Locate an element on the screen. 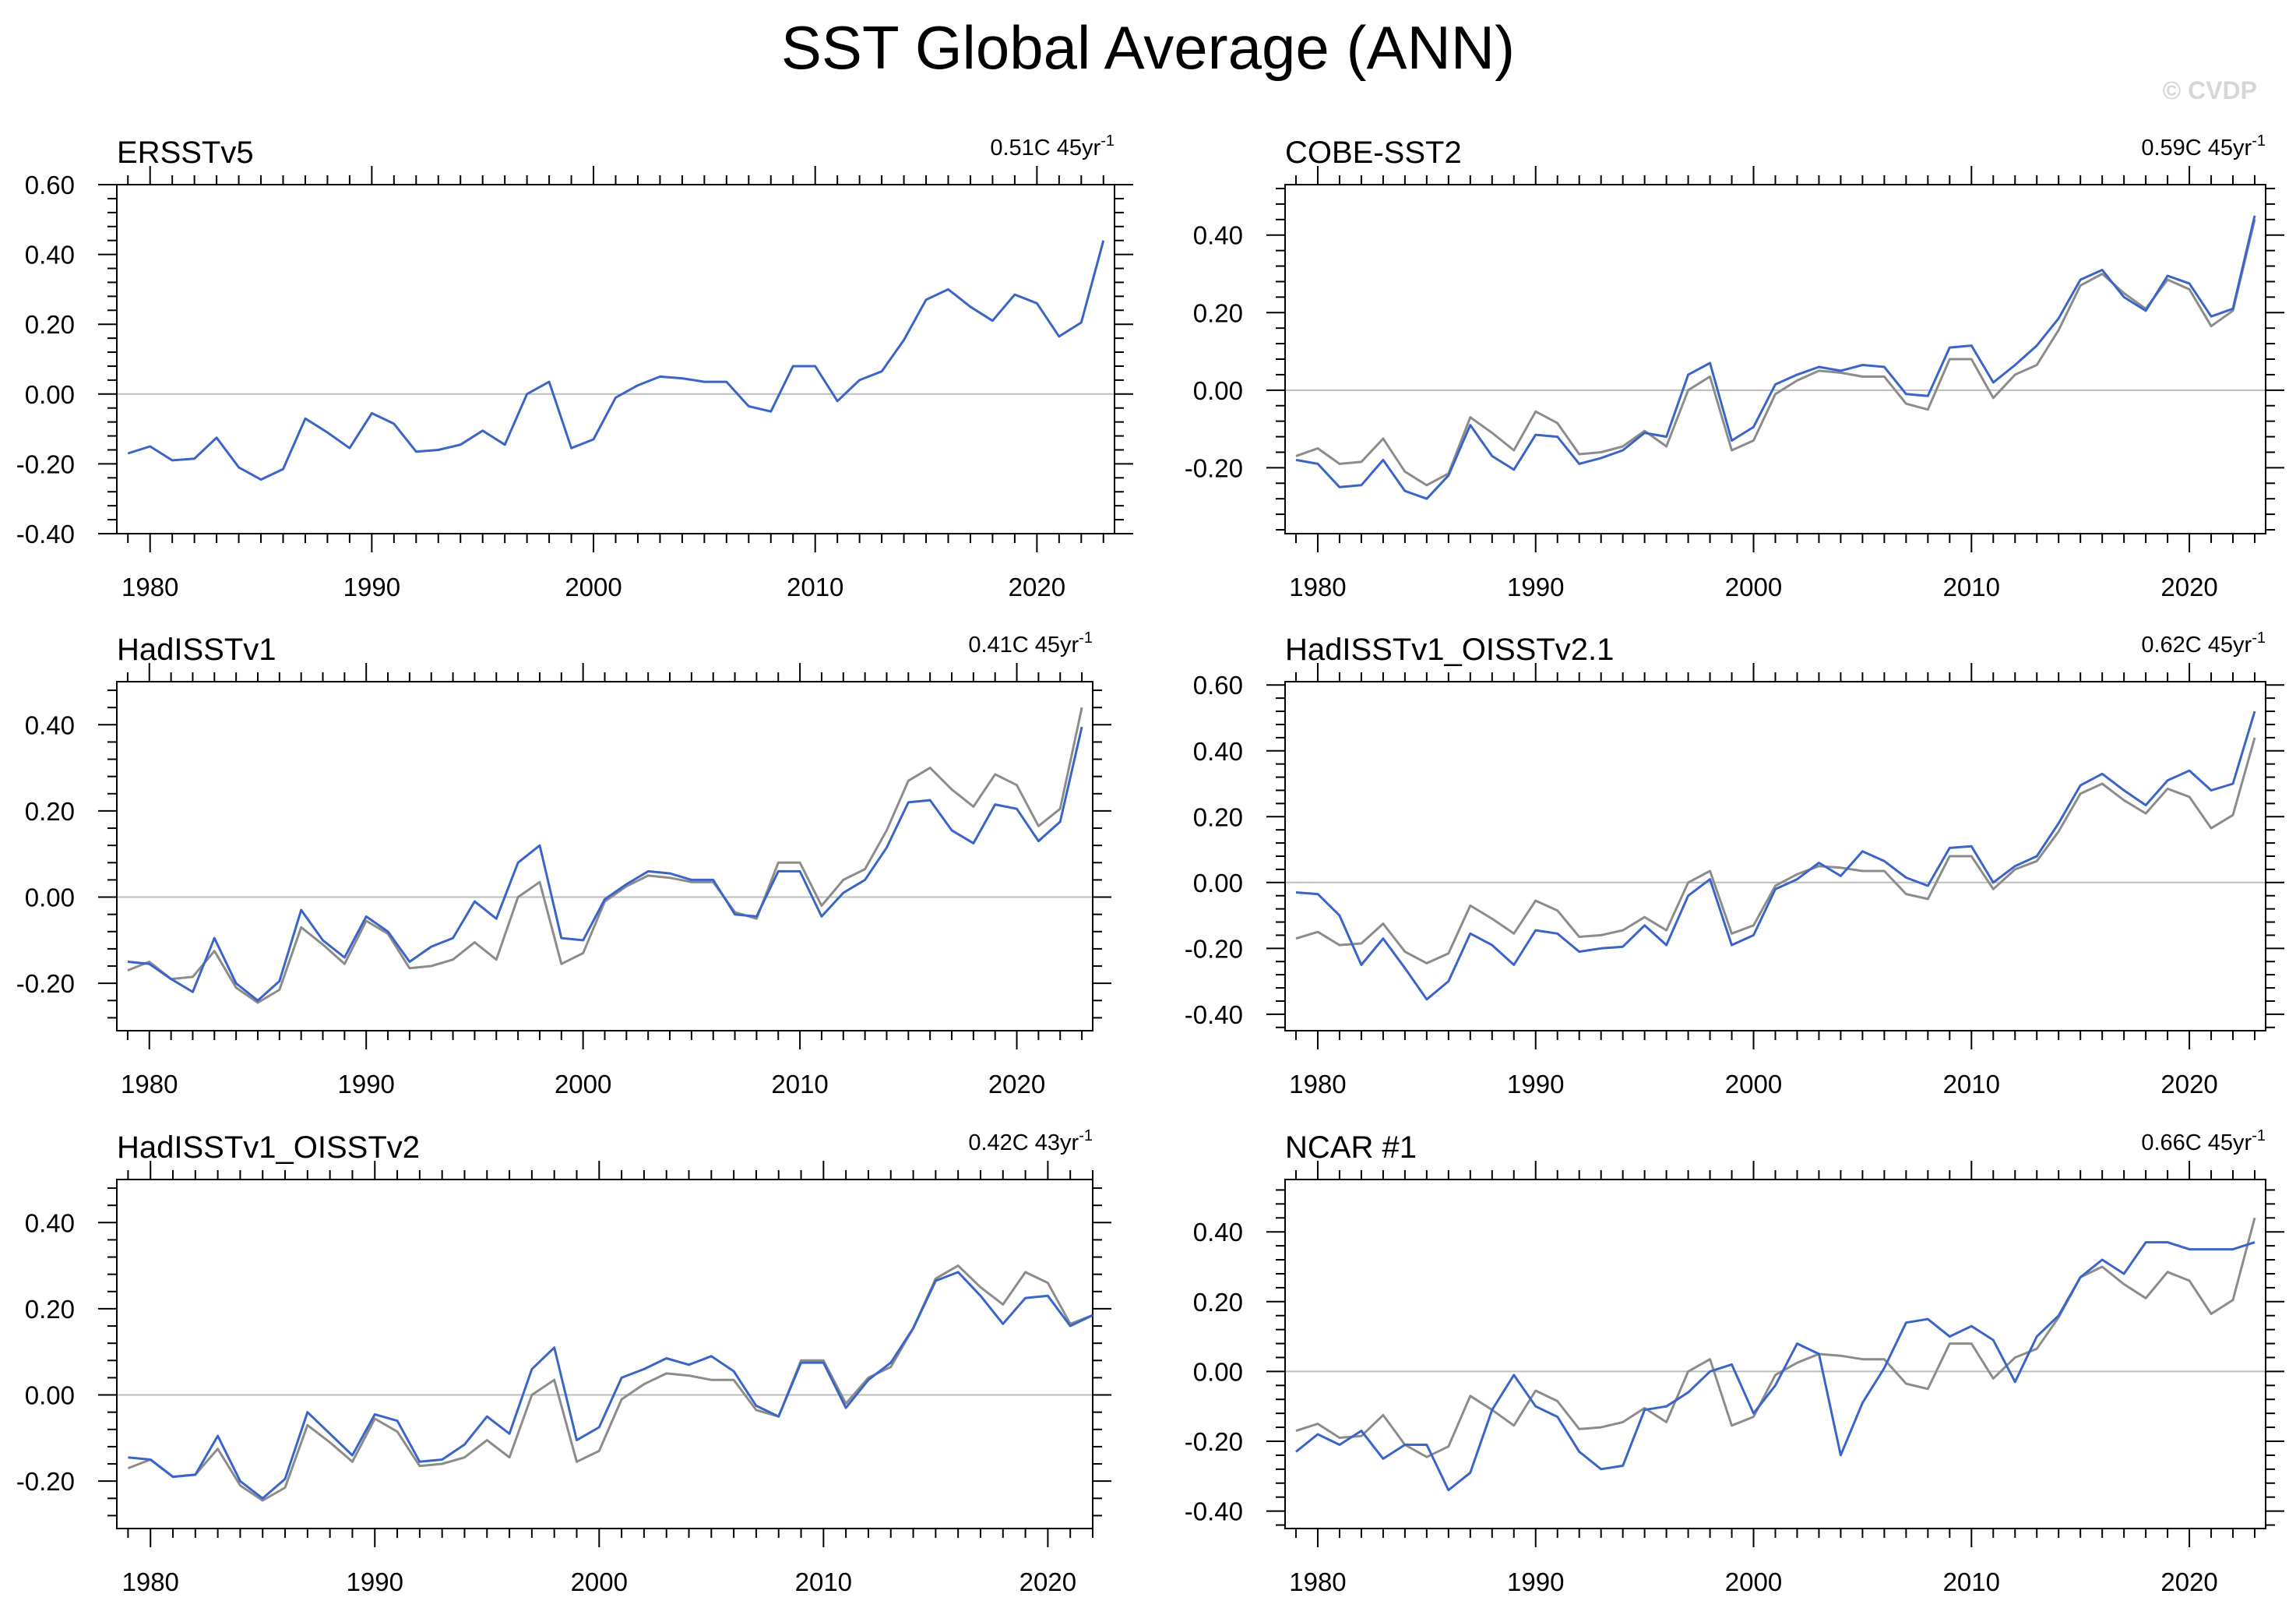 The image size is (2296, 1615). panel-title: ERSSTv5 is located at coordinates (185, 153).